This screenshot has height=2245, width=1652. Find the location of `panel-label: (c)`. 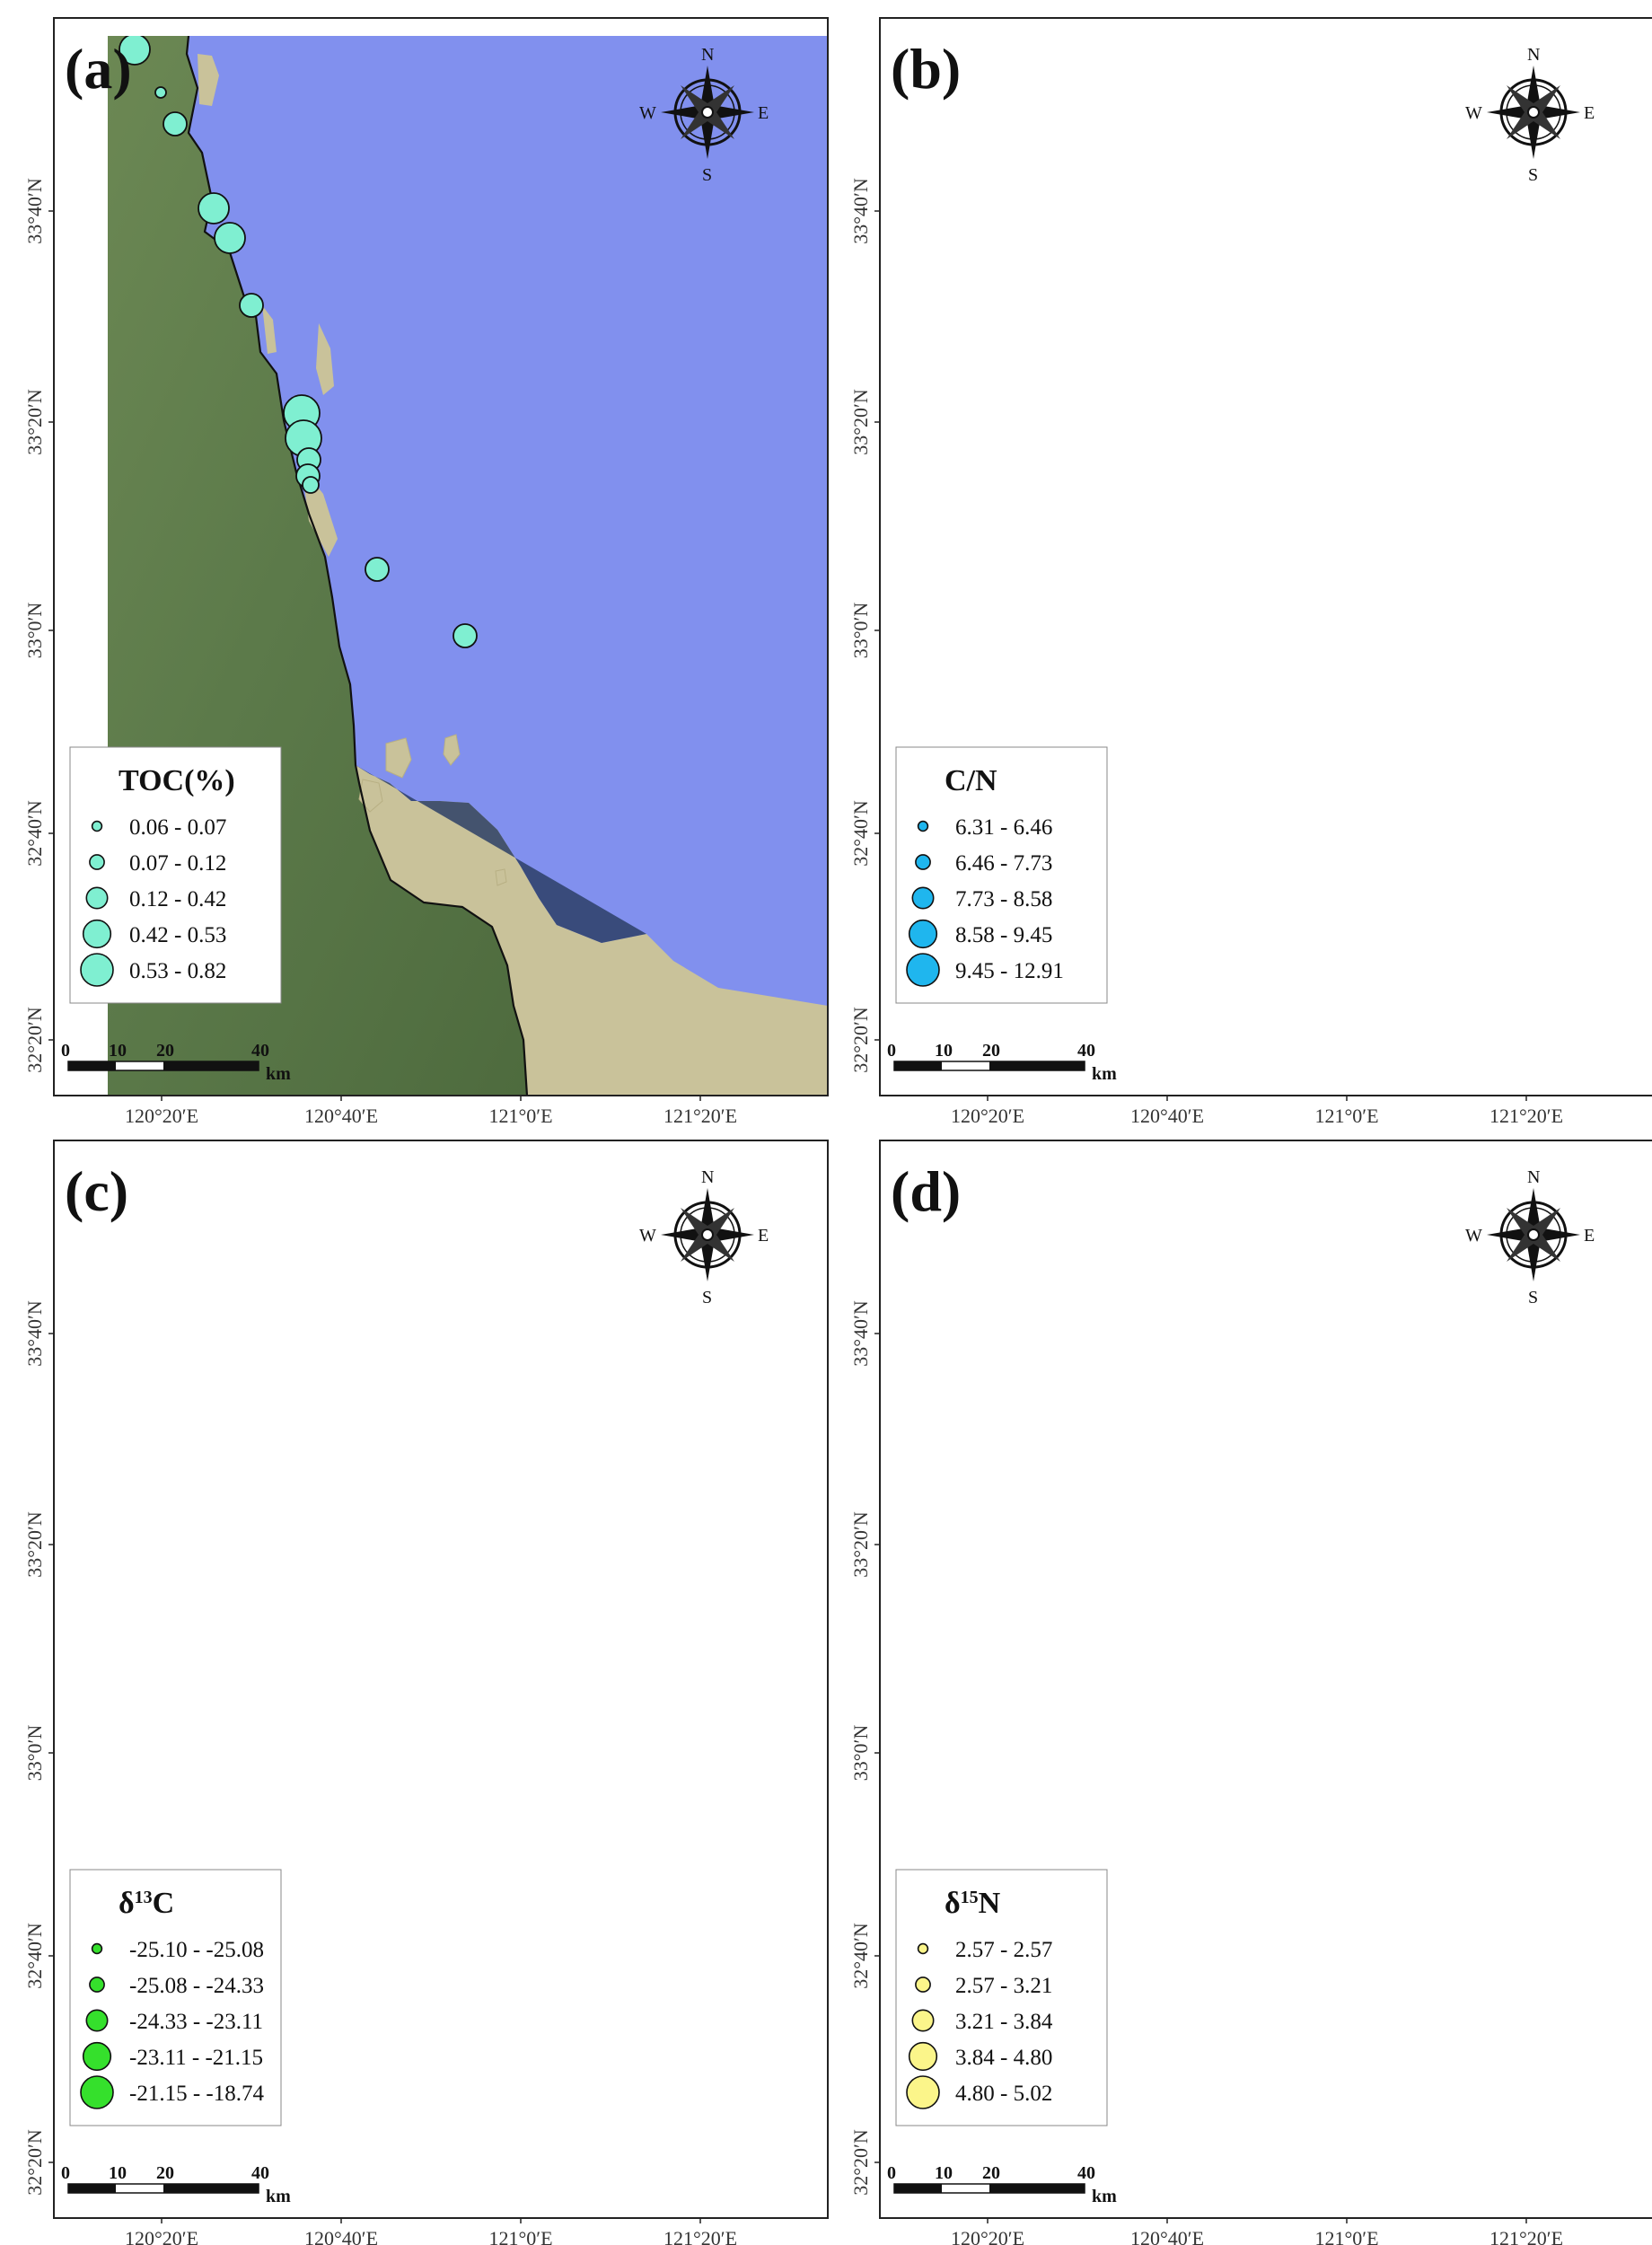

panel-label: (c) is located at coordinates (97, 1191).